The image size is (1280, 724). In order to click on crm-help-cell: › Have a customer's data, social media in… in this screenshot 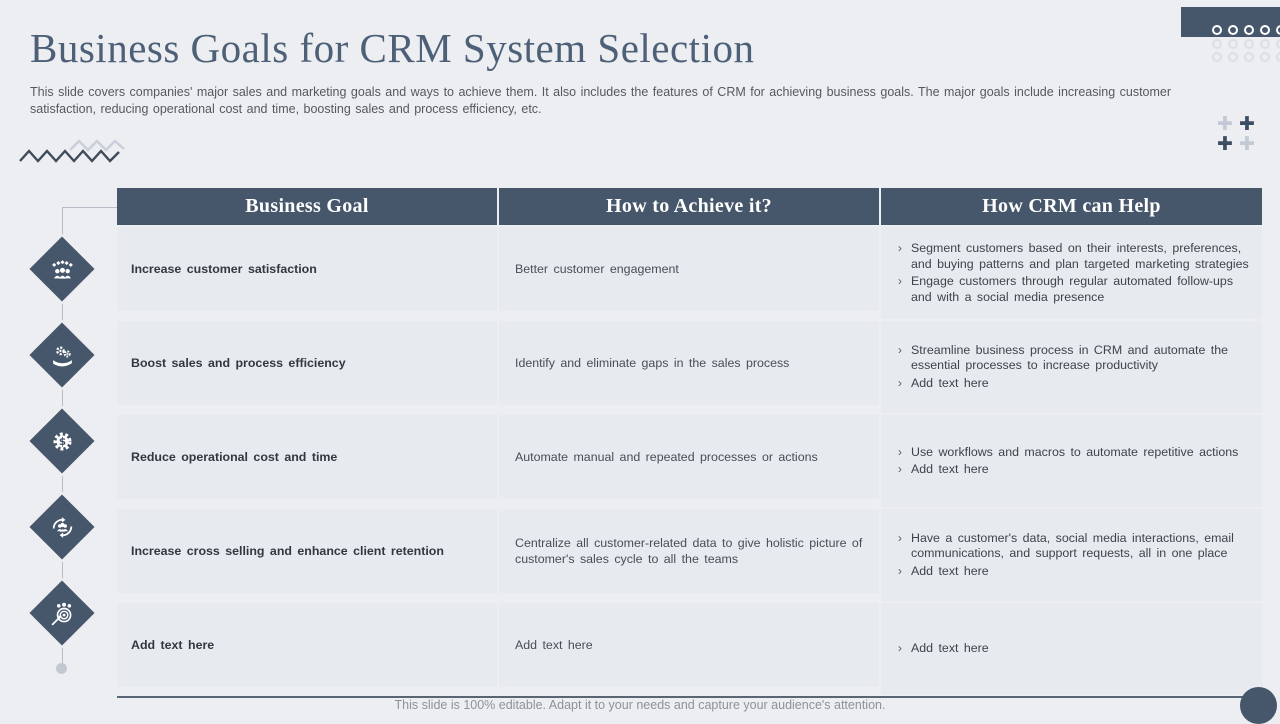, I will do `click(1071, 555)`.